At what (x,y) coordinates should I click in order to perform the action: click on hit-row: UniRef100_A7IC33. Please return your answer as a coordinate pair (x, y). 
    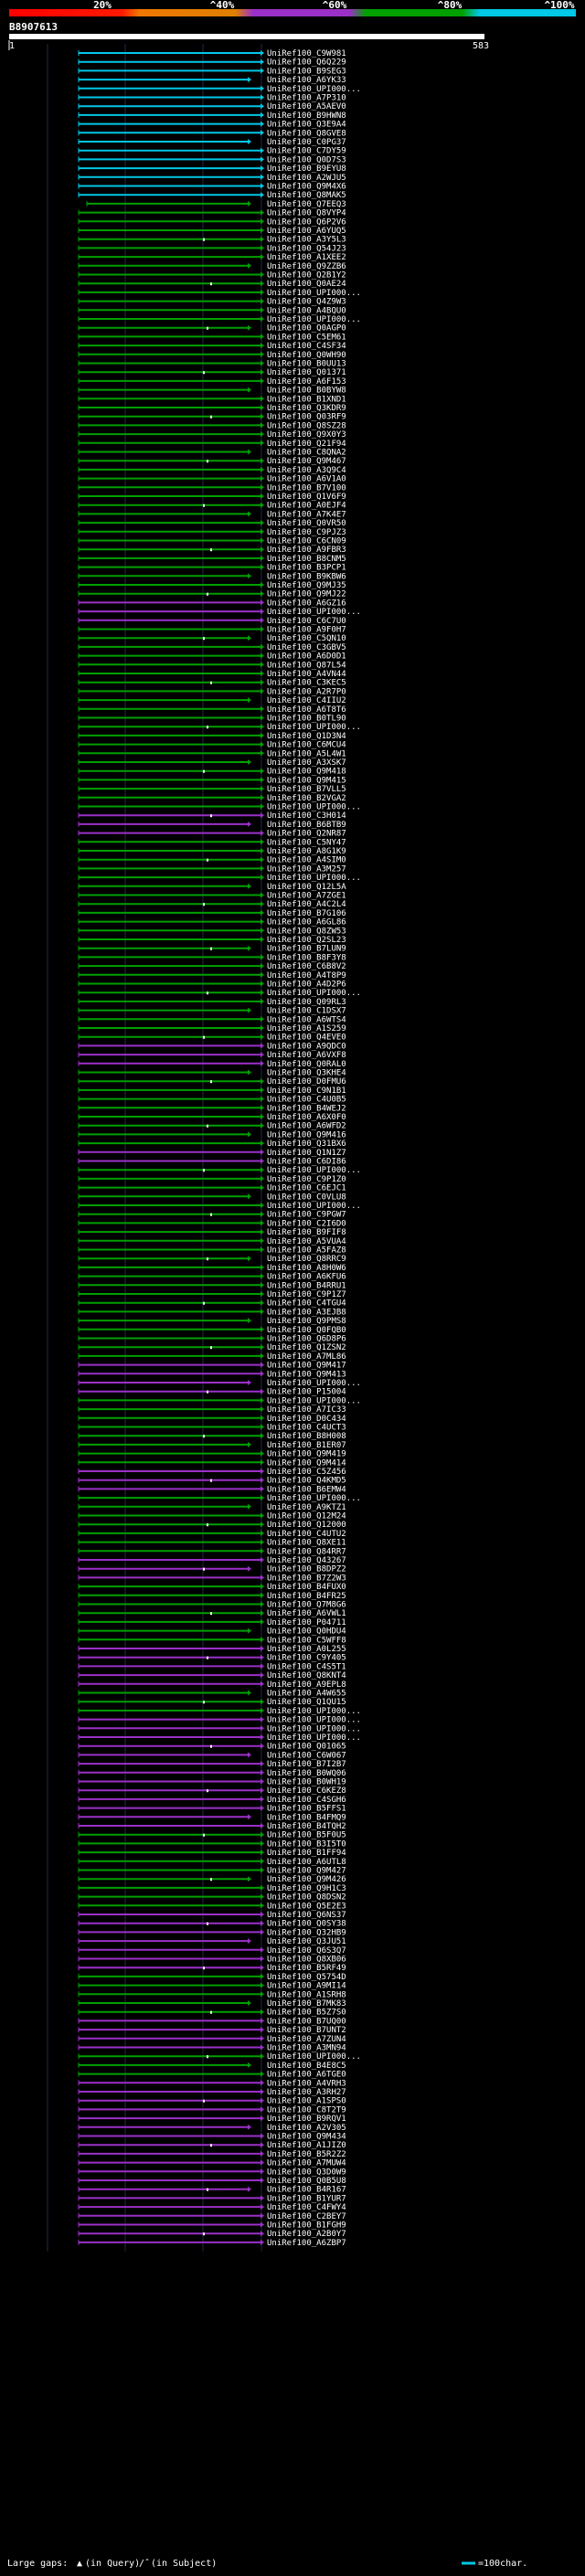
    Looking at the image, I should click on (212, 1410).